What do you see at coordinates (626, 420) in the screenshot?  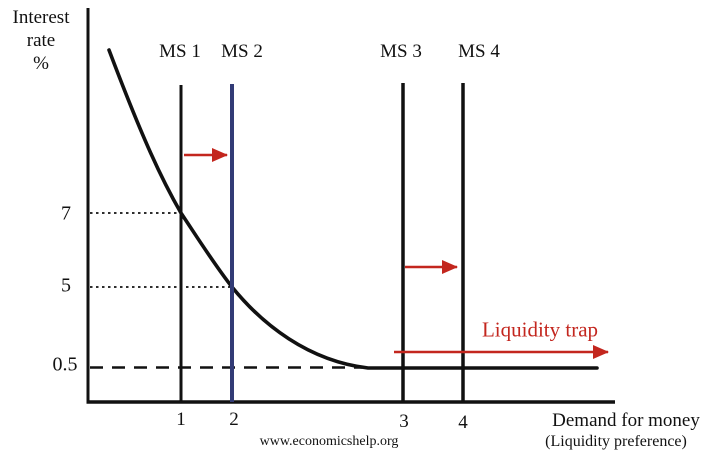 I see `x-axis-title: Demand for money` at bounding box center [626, 420].